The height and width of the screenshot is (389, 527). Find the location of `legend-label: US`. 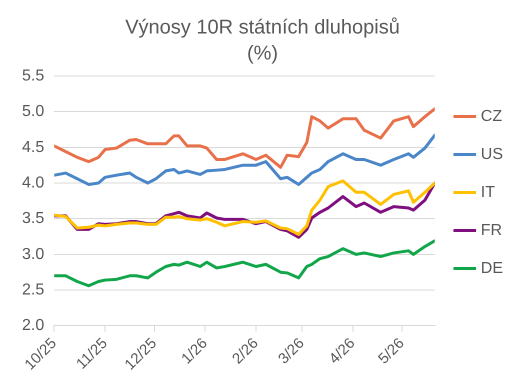

legend-label: US is located at coordinates (492, 154).